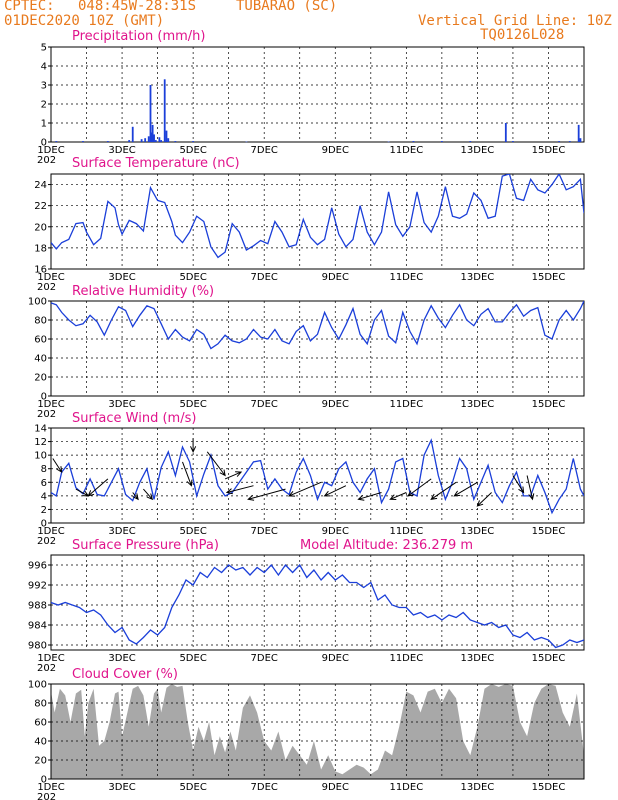 The width and height of the screenshot is (618, 800). Describe the element at coordinates (44, 524) in the screenshot. I see `wind-ytick-label: 0` at that location.